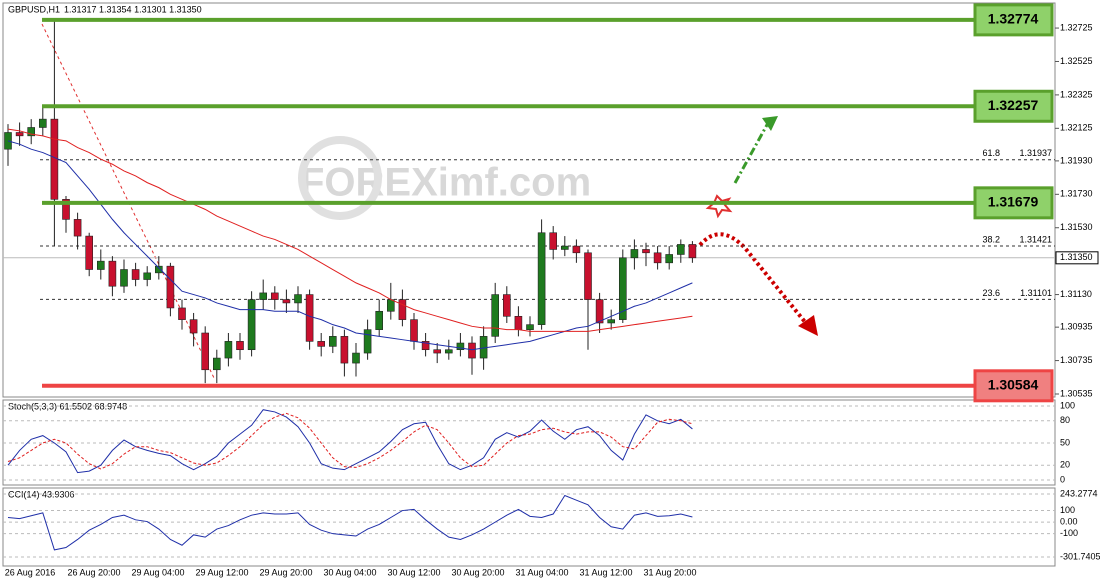  What do you see at coordinates (133, 9) in the screenshot?
I see `quote: 1.31317 1.31354 1.31301 1.31350` at bounding box center [133, 9].